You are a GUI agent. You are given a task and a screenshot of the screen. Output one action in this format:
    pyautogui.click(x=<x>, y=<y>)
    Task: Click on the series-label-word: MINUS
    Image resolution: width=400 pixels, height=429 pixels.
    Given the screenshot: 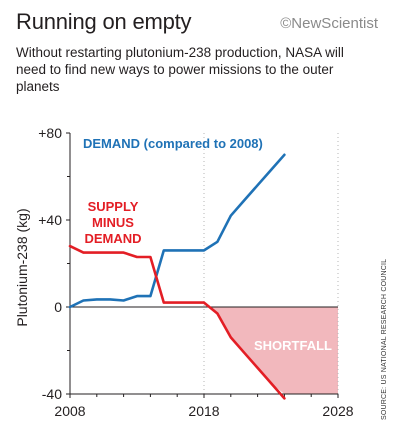 What is the action you would take?
    pyautogui.click(x=113, y=222)
    